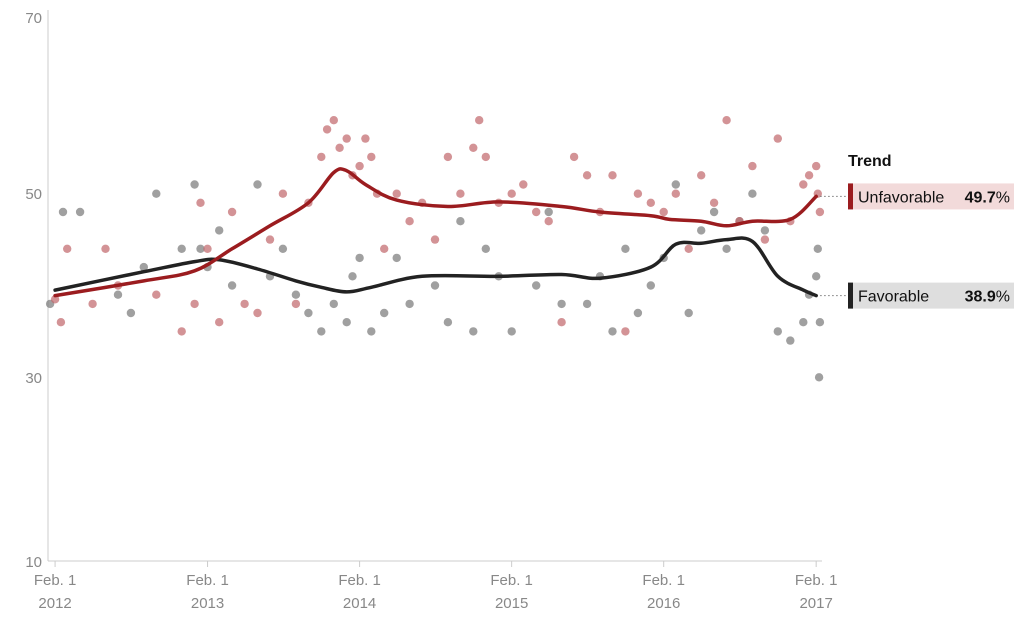 This screenshot has width=1024, height=623. What do you see at coordinates (54, 603) in the screenshot?
I see `x-tick-label-line2: 2012` at bounding box center [54, 603].